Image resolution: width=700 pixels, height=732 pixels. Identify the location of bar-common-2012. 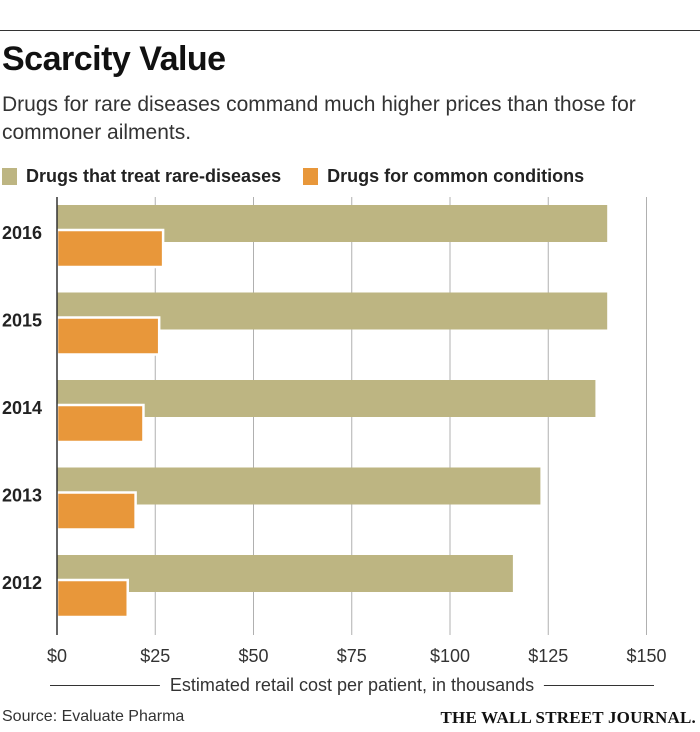
(92, 598).